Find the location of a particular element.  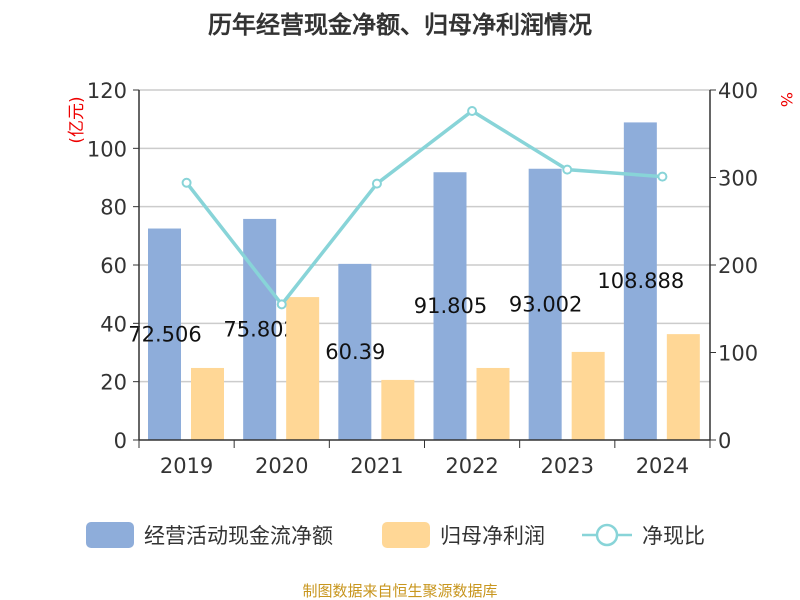

y-left-tick-label: 60 is located at coordinates (113, 266).